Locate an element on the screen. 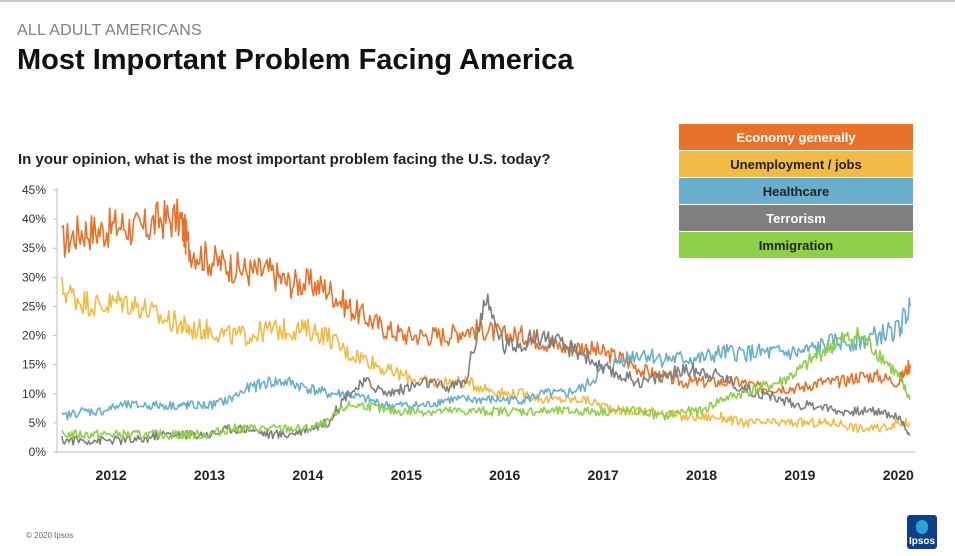 This screenshot has height=556, width=955. legend-item-economy: Economy generally is located at coordinates (796, 137).